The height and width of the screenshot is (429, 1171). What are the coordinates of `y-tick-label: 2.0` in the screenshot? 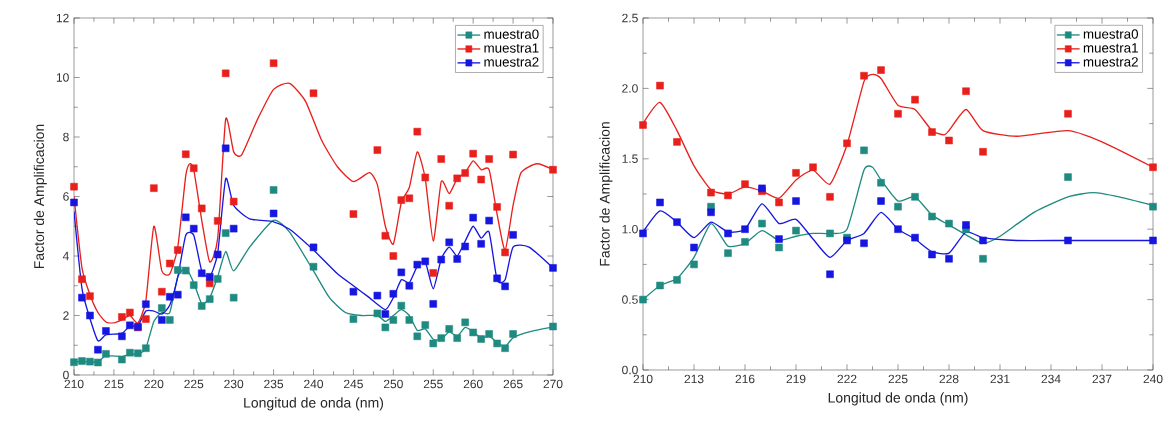 It's located at (630, 88).